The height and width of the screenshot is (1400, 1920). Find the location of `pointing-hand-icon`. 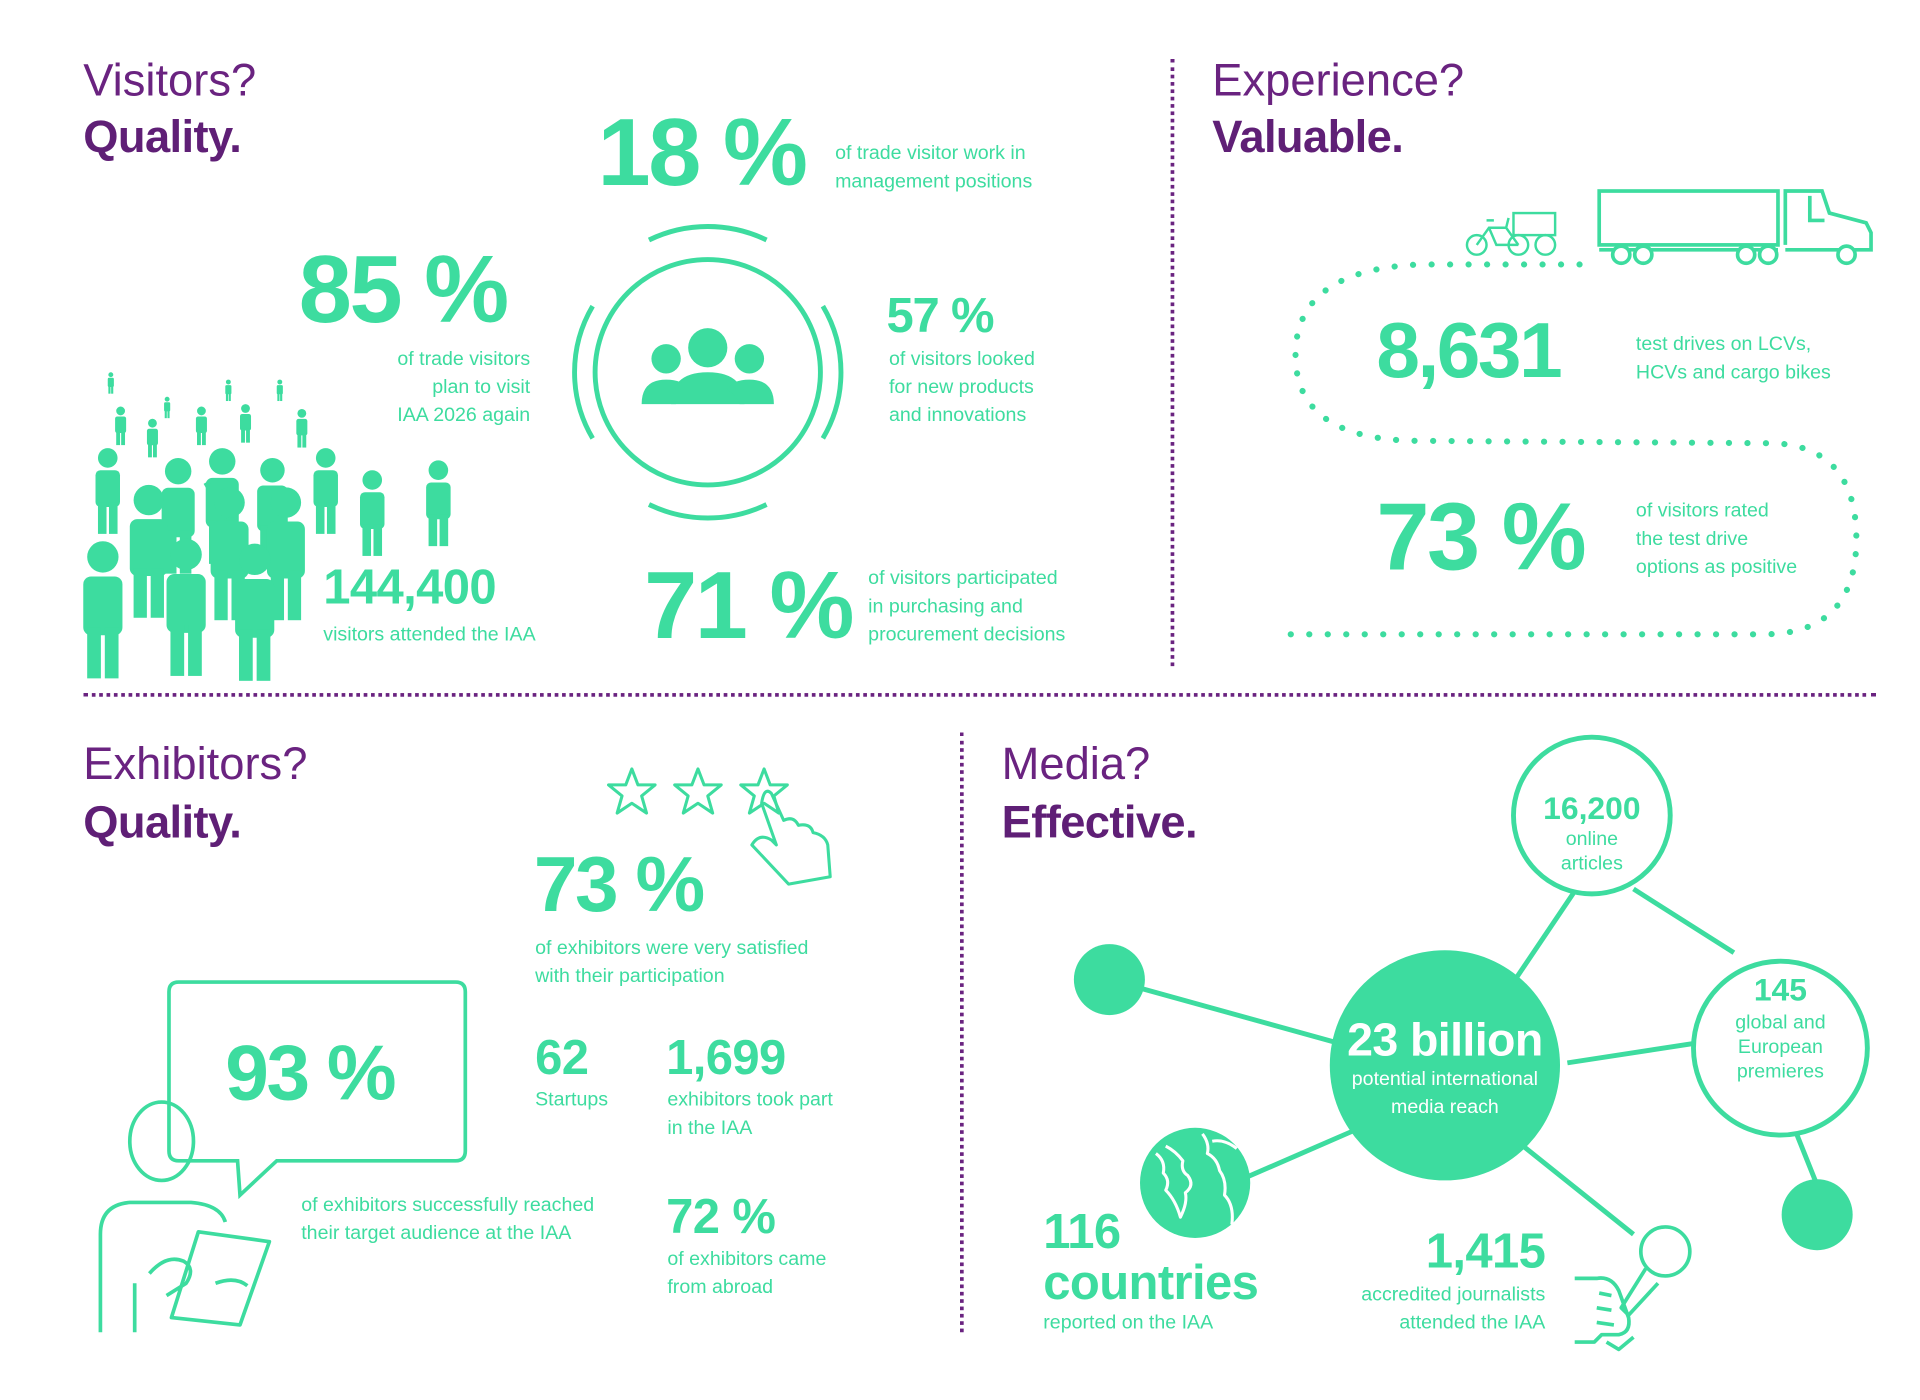

pointing-hand-icon is located at coordinates (791, 837).